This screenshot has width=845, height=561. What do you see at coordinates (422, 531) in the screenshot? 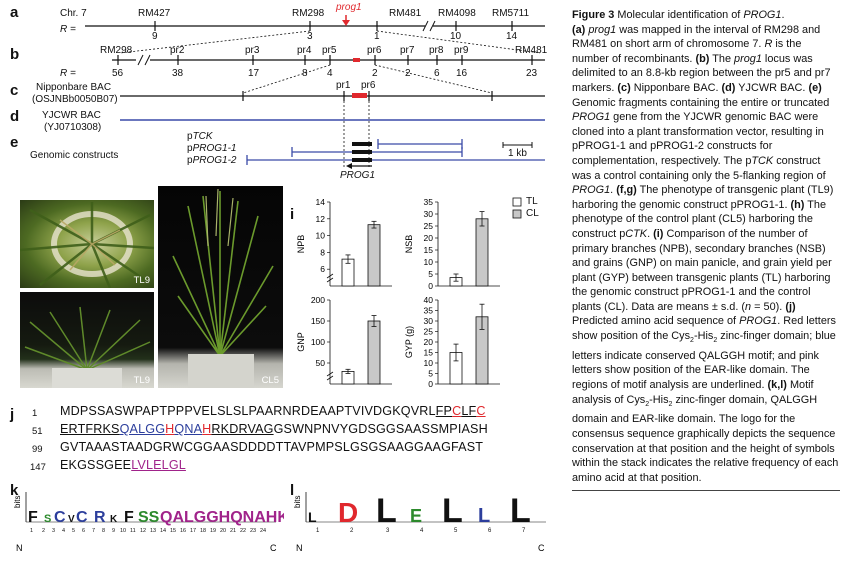
I see `svg-text: 4` at bounding box center [422, 531].